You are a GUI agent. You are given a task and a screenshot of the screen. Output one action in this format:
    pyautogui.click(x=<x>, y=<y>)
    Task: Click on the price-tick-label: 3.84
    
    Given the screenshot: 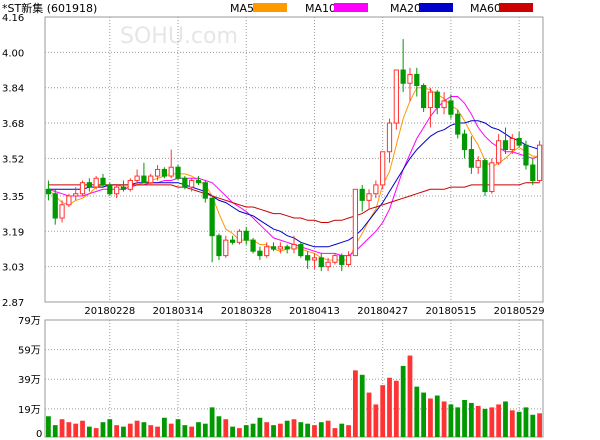 What is the action you would take?
    pyautogui.click(x=13, y=89)
    